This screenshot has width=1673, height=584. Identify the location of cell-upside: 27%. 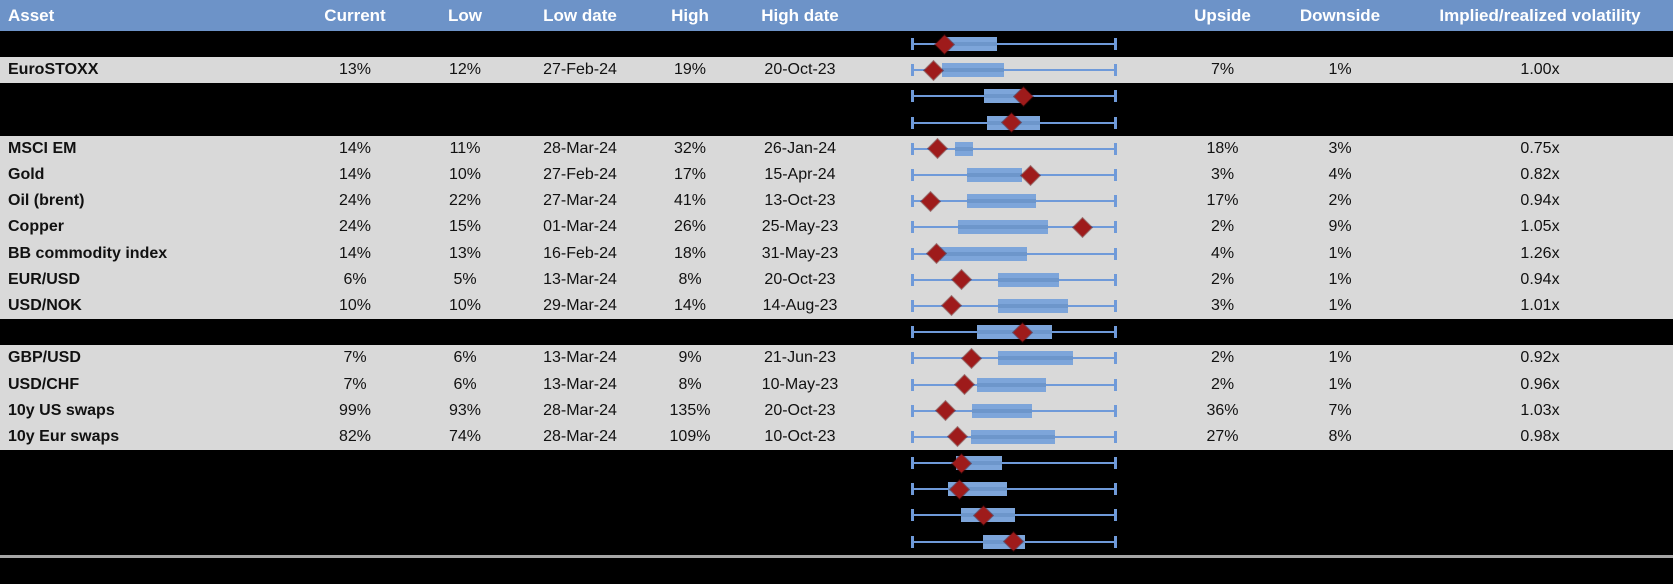
(1222, 436).